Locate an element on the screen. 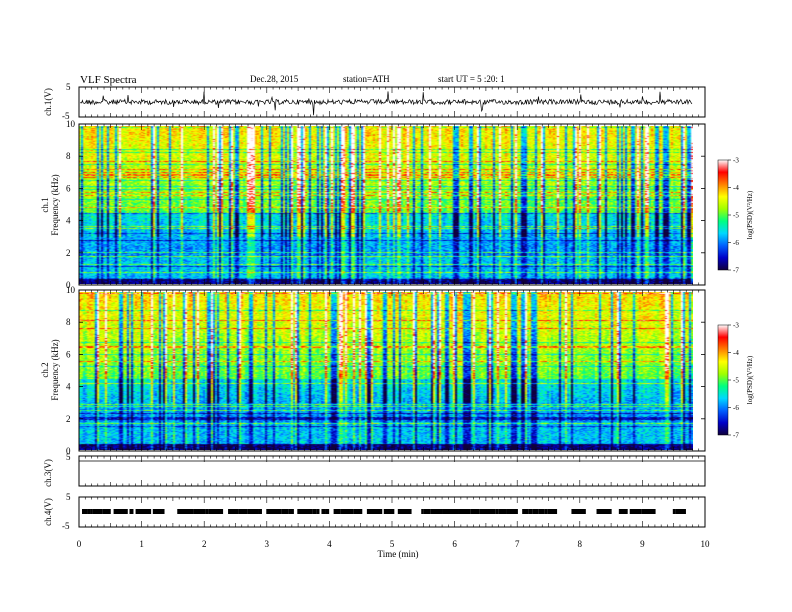 This screenshot has height=612, width=792. x-tick-label: 10 is located at coordinates (706, 544).